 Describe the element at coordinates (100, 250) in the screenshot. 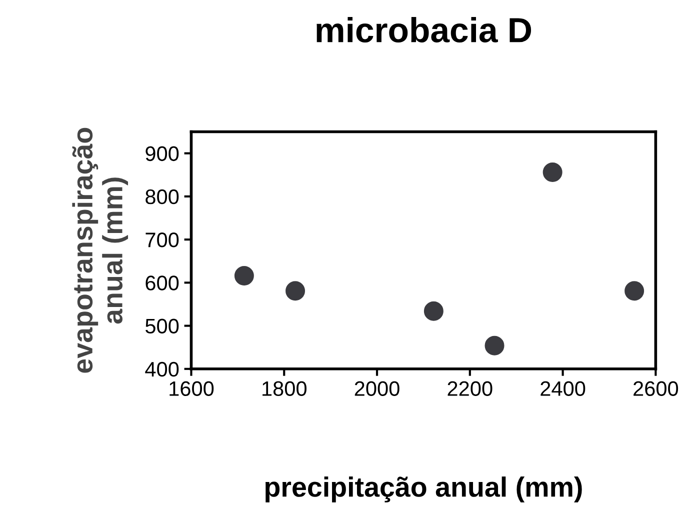

I see `y-axis-title: evapotranspiração anual (mm)` at that location.